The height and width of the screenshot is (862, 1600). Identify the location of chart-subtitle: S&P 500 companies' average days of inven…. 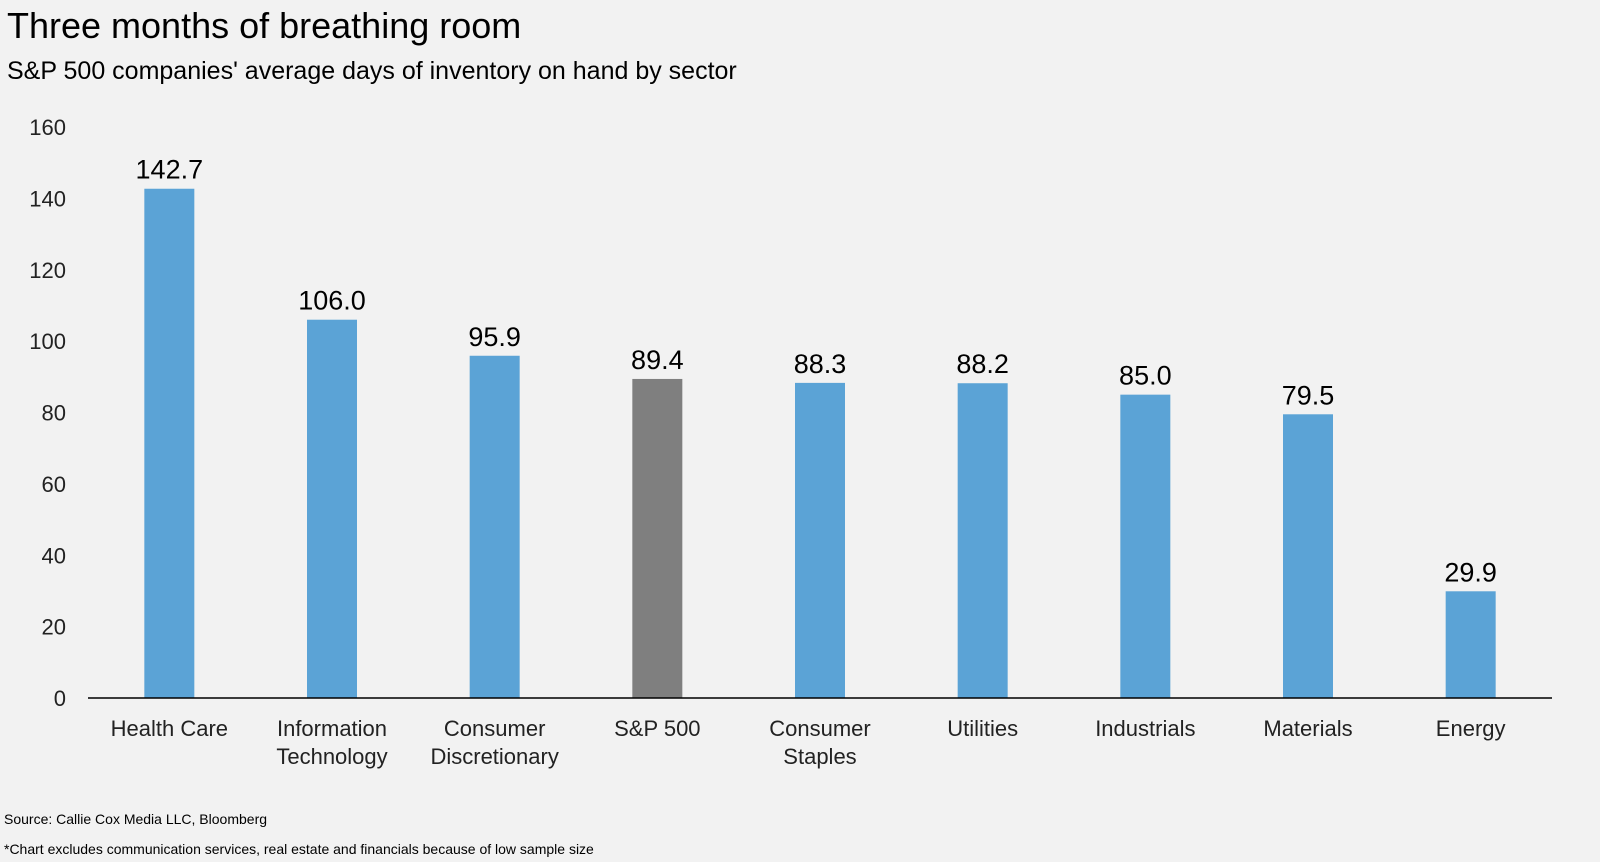
(372, 71).